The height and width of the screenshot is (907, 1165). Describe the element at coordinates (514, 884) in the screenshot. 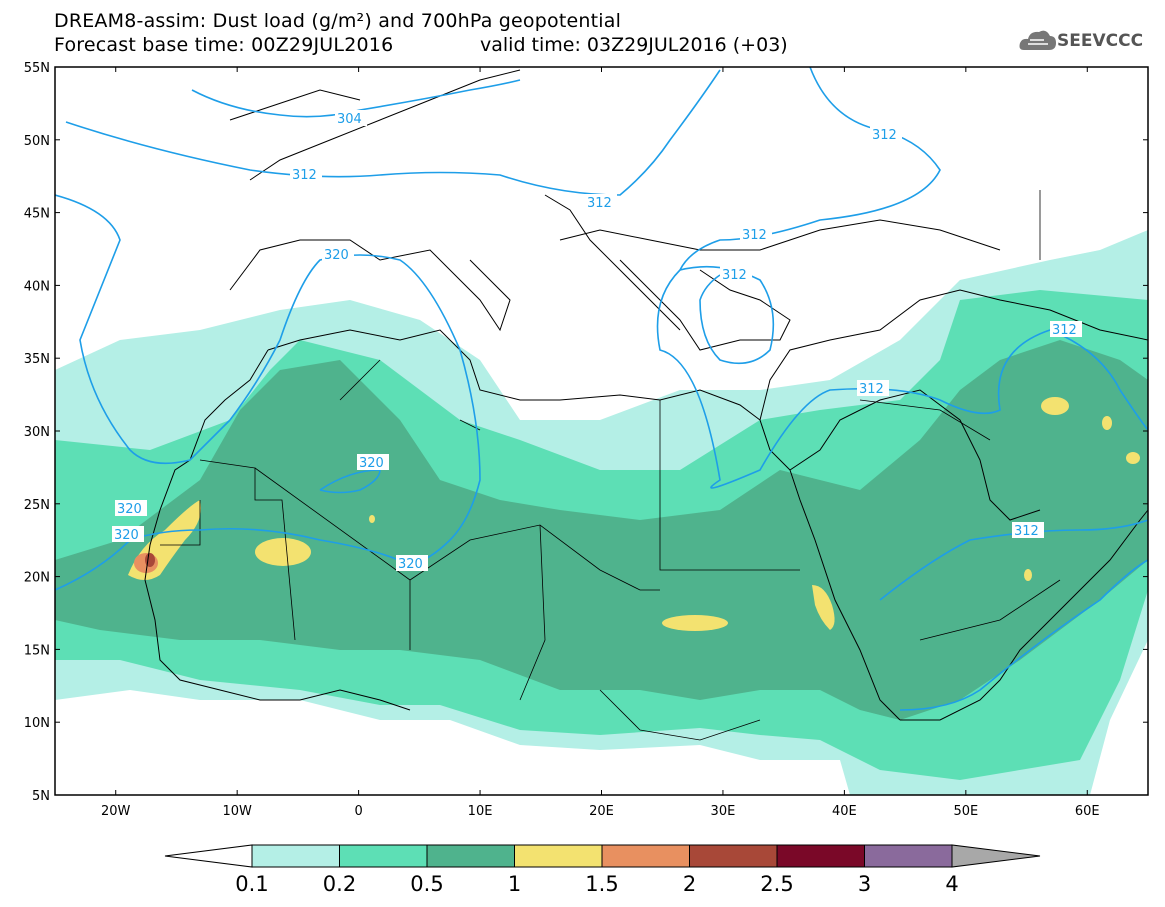

I see `colorbar-label: 1` at that location.